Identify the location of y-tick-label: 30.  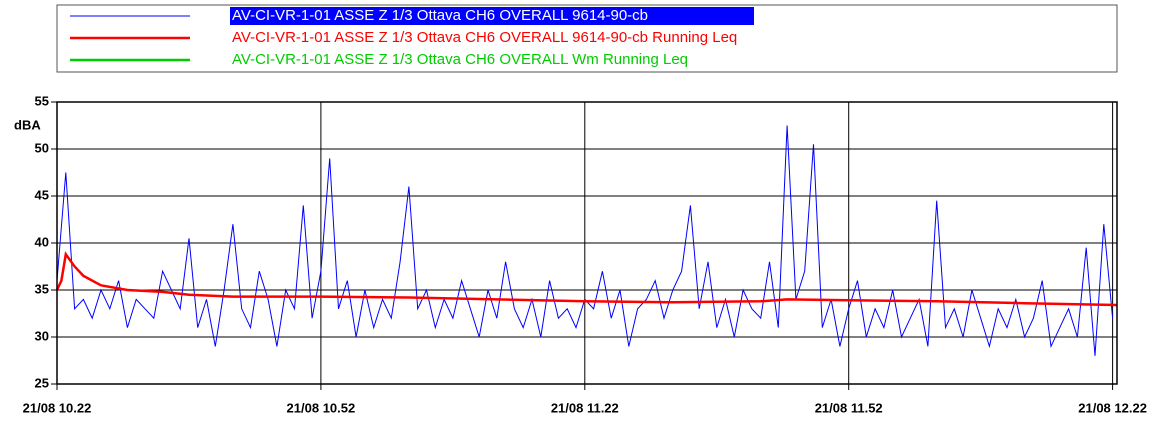
(42, 335).